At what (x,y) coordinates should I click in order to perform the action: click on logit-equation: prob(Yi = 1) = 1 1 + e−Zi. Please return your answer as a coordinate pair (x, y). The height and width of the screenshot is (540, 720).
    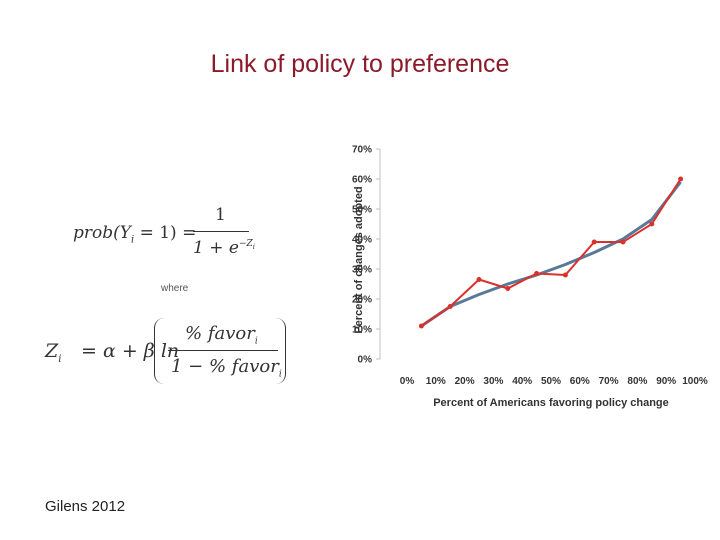
    Looking at the image, I should click on (165, 235).